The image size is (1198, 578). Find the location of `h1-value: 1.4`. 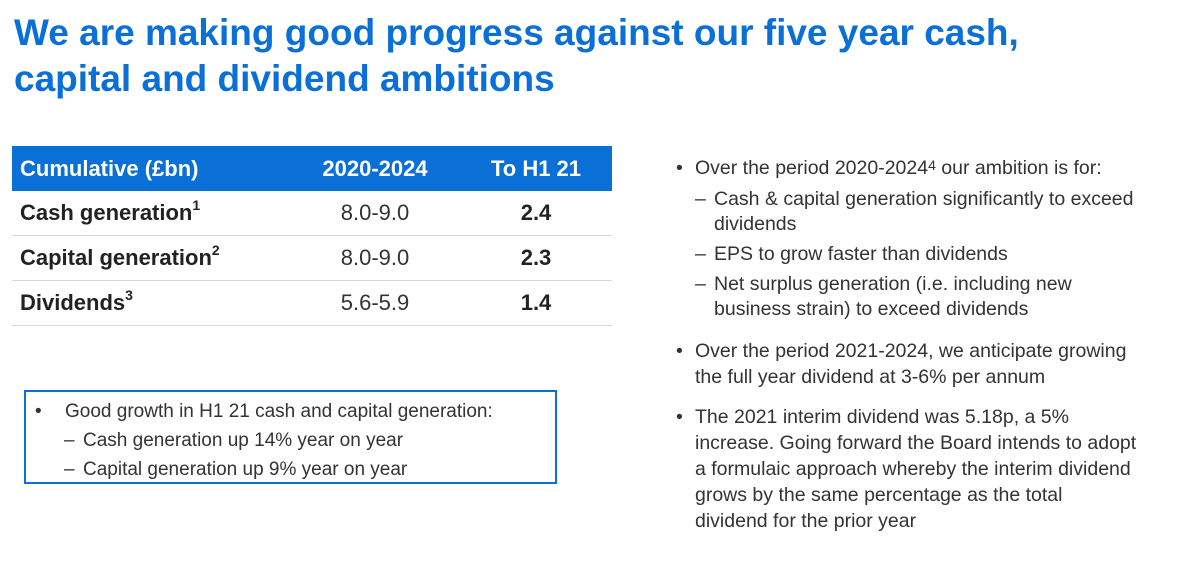

h1-value: 1.4 is located at coordinates (536, 303).